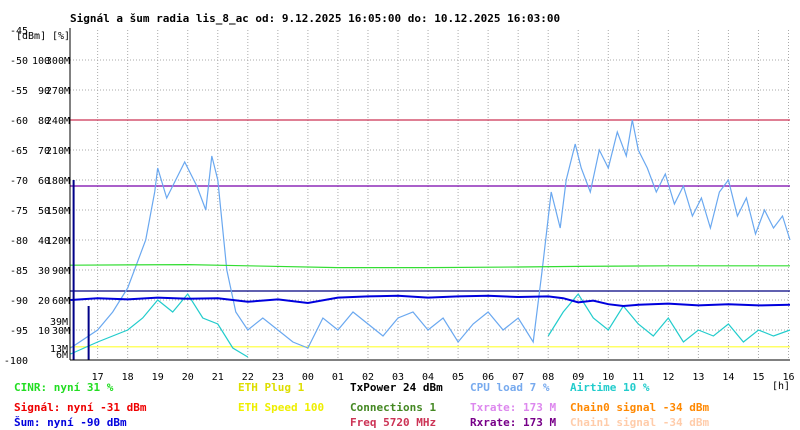  Describe the element at coordinates (518, 377) in the screenshot. I see `x-tick-label: 07` at that location.